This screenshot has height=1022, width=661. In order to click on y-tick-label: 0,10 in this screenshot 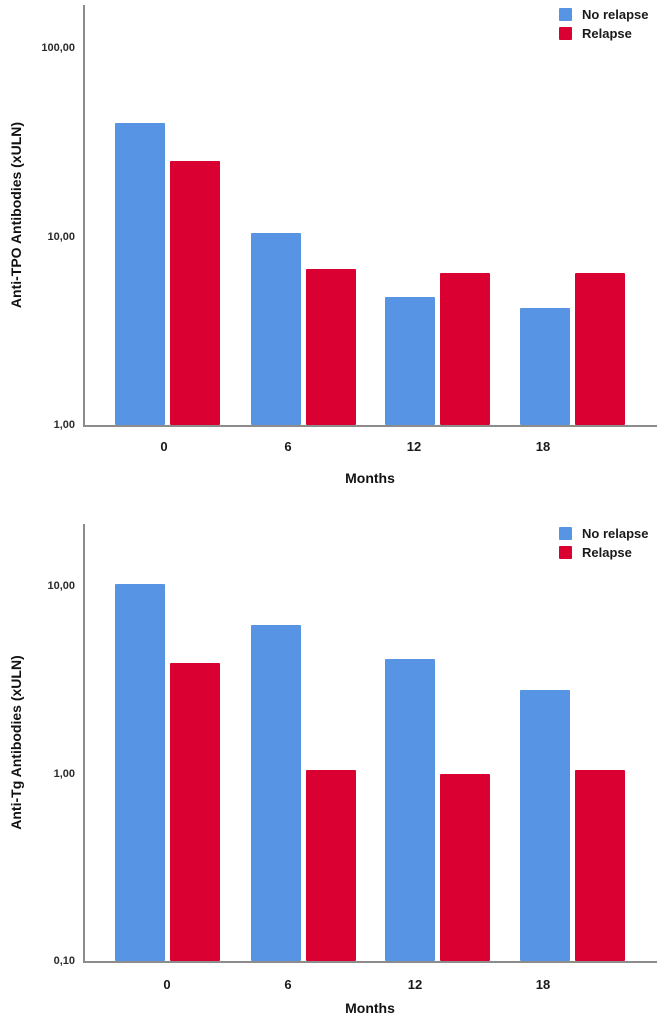, I will do `click(64, 961)`.